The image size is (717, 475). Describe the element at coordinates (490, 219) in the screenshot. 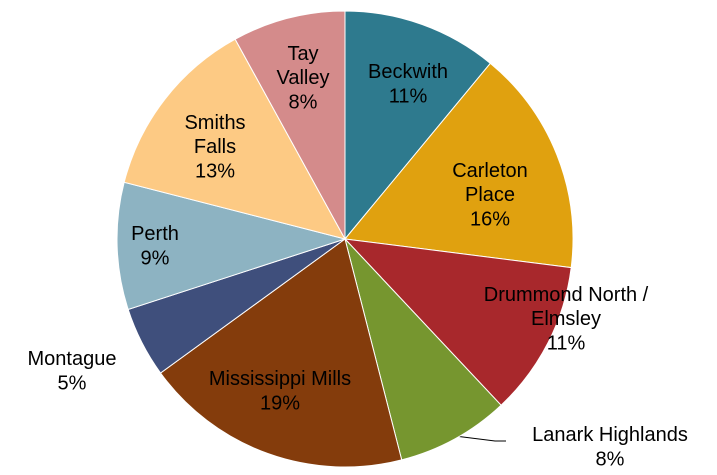

I see `value-label: 16%` at that location.